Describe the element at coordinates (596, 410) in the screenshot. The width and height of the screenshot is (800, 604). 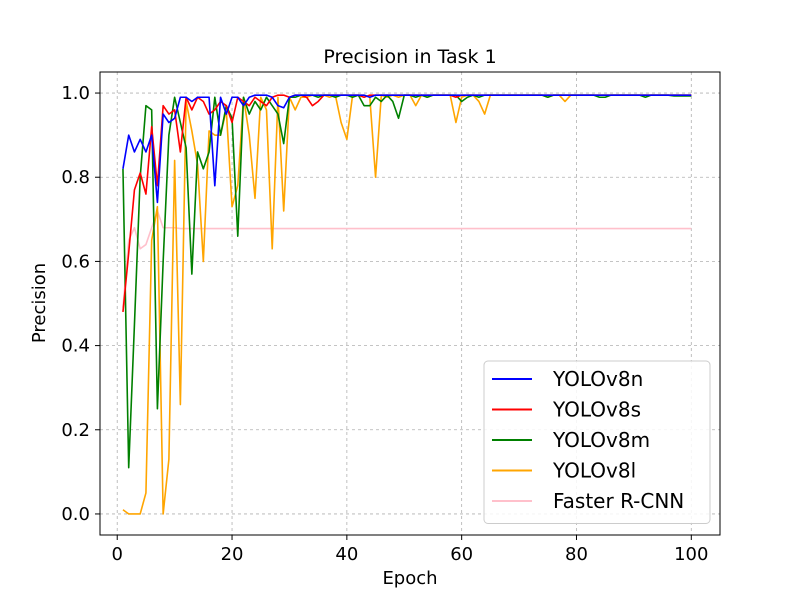
I see `legend-label: YOLOv8s` at that location.